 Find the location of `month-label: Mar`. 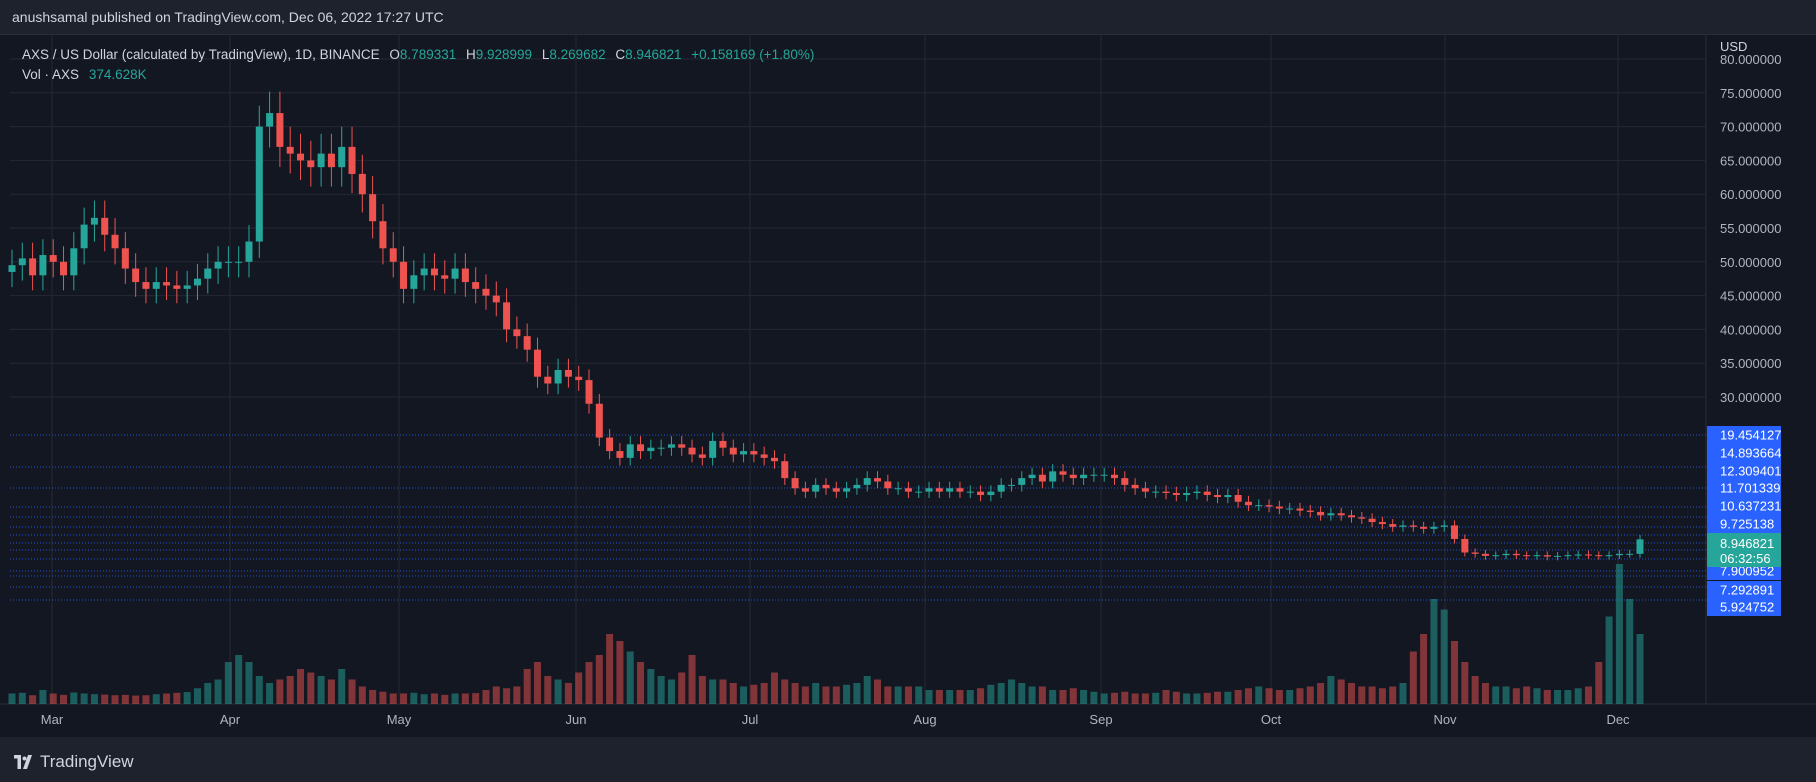

month-label: Mar is located at coordinates (52, 719).